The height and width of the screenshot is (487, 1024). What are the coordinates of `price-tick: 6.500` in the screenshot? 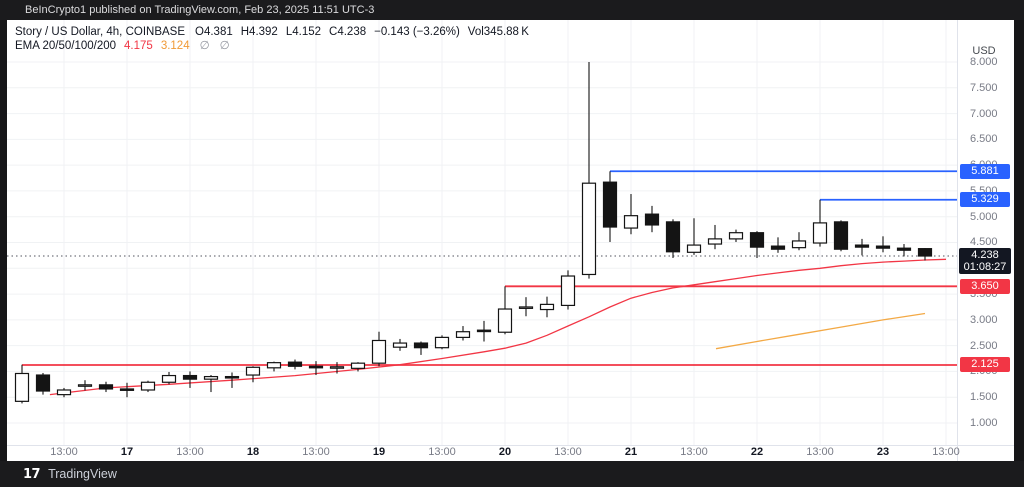 It's located at (984, 139).